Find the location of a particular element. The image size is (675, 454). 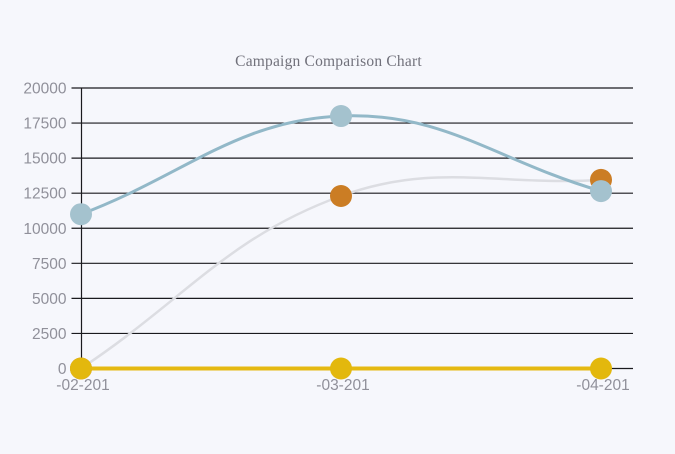

y-tick-label: 7500 is located at coordinates (49, 264).